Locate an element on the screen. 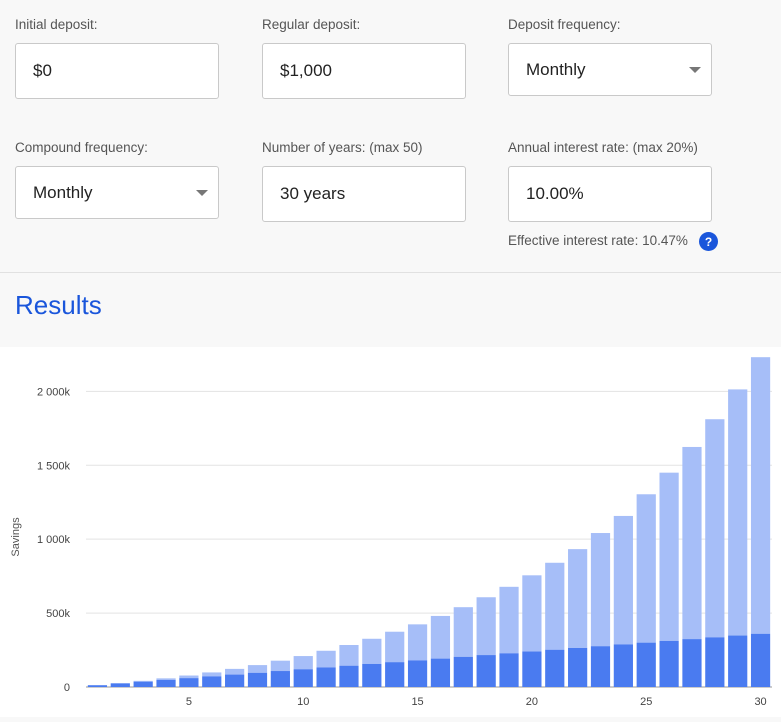 This screenshot has width=781, height=722. x-tick-label: 25 is located at coordinates (646, 702).